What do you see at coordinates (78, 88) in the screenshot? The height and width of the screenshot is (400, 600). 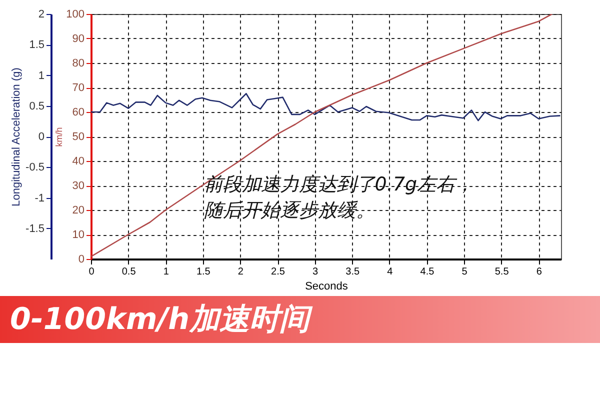 I see `y2-tick-label: 70` at bounding box center [78, 88].